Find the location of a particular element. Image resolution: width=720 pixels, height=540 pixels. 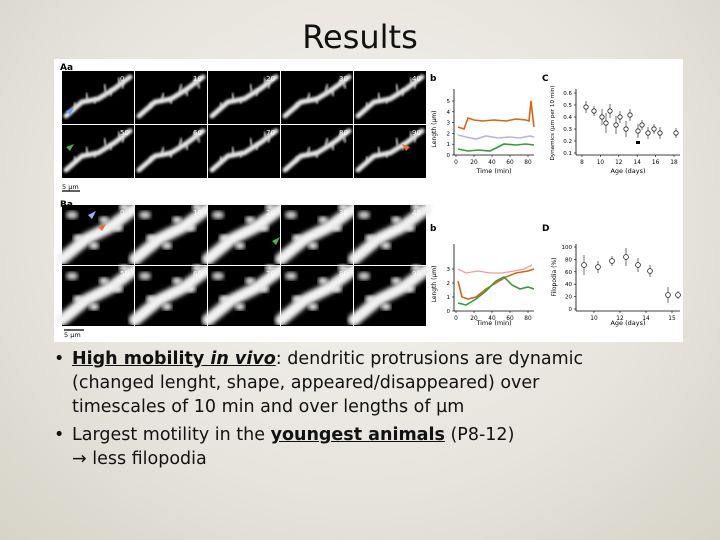

y-tick-label: 2 is located at coordinates (449, 134).